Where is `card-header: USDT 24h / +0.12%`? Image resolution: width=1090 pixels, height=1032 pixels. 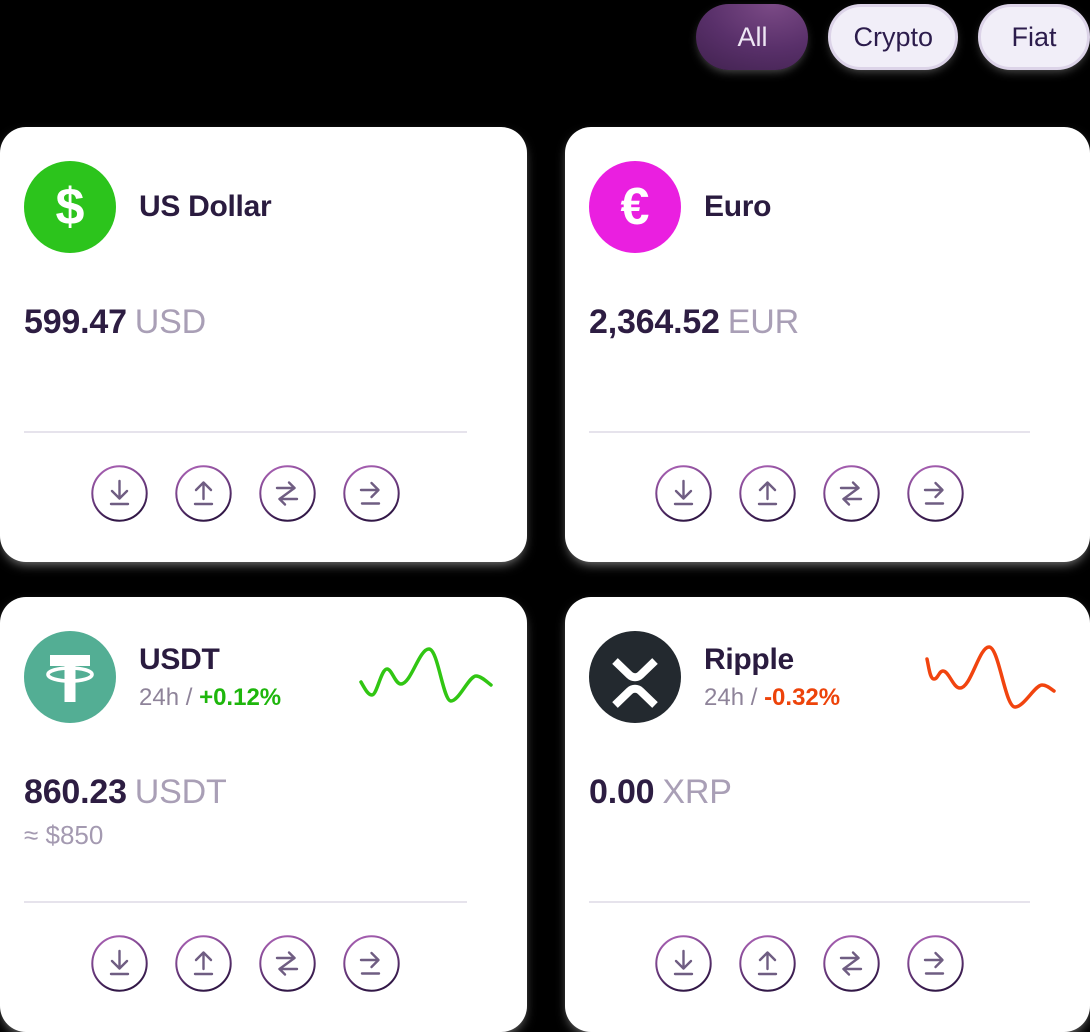 card-header: USDT 24h / +0.12% is located at coordinates (263, 677).